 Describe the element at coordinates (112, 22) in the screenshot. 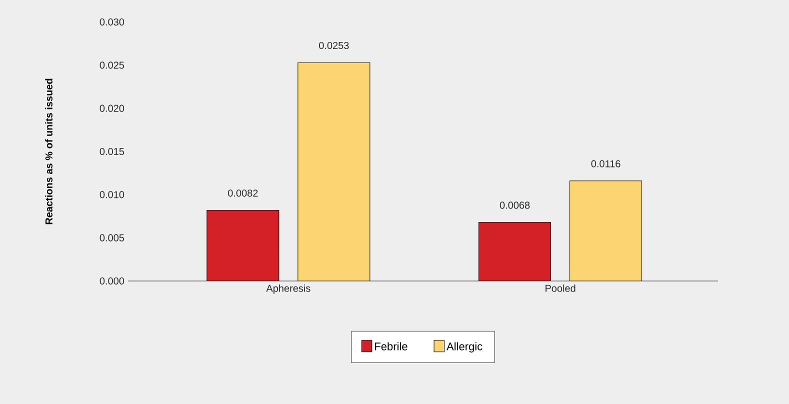

I see `y-tick-label: 0.030` at that location.